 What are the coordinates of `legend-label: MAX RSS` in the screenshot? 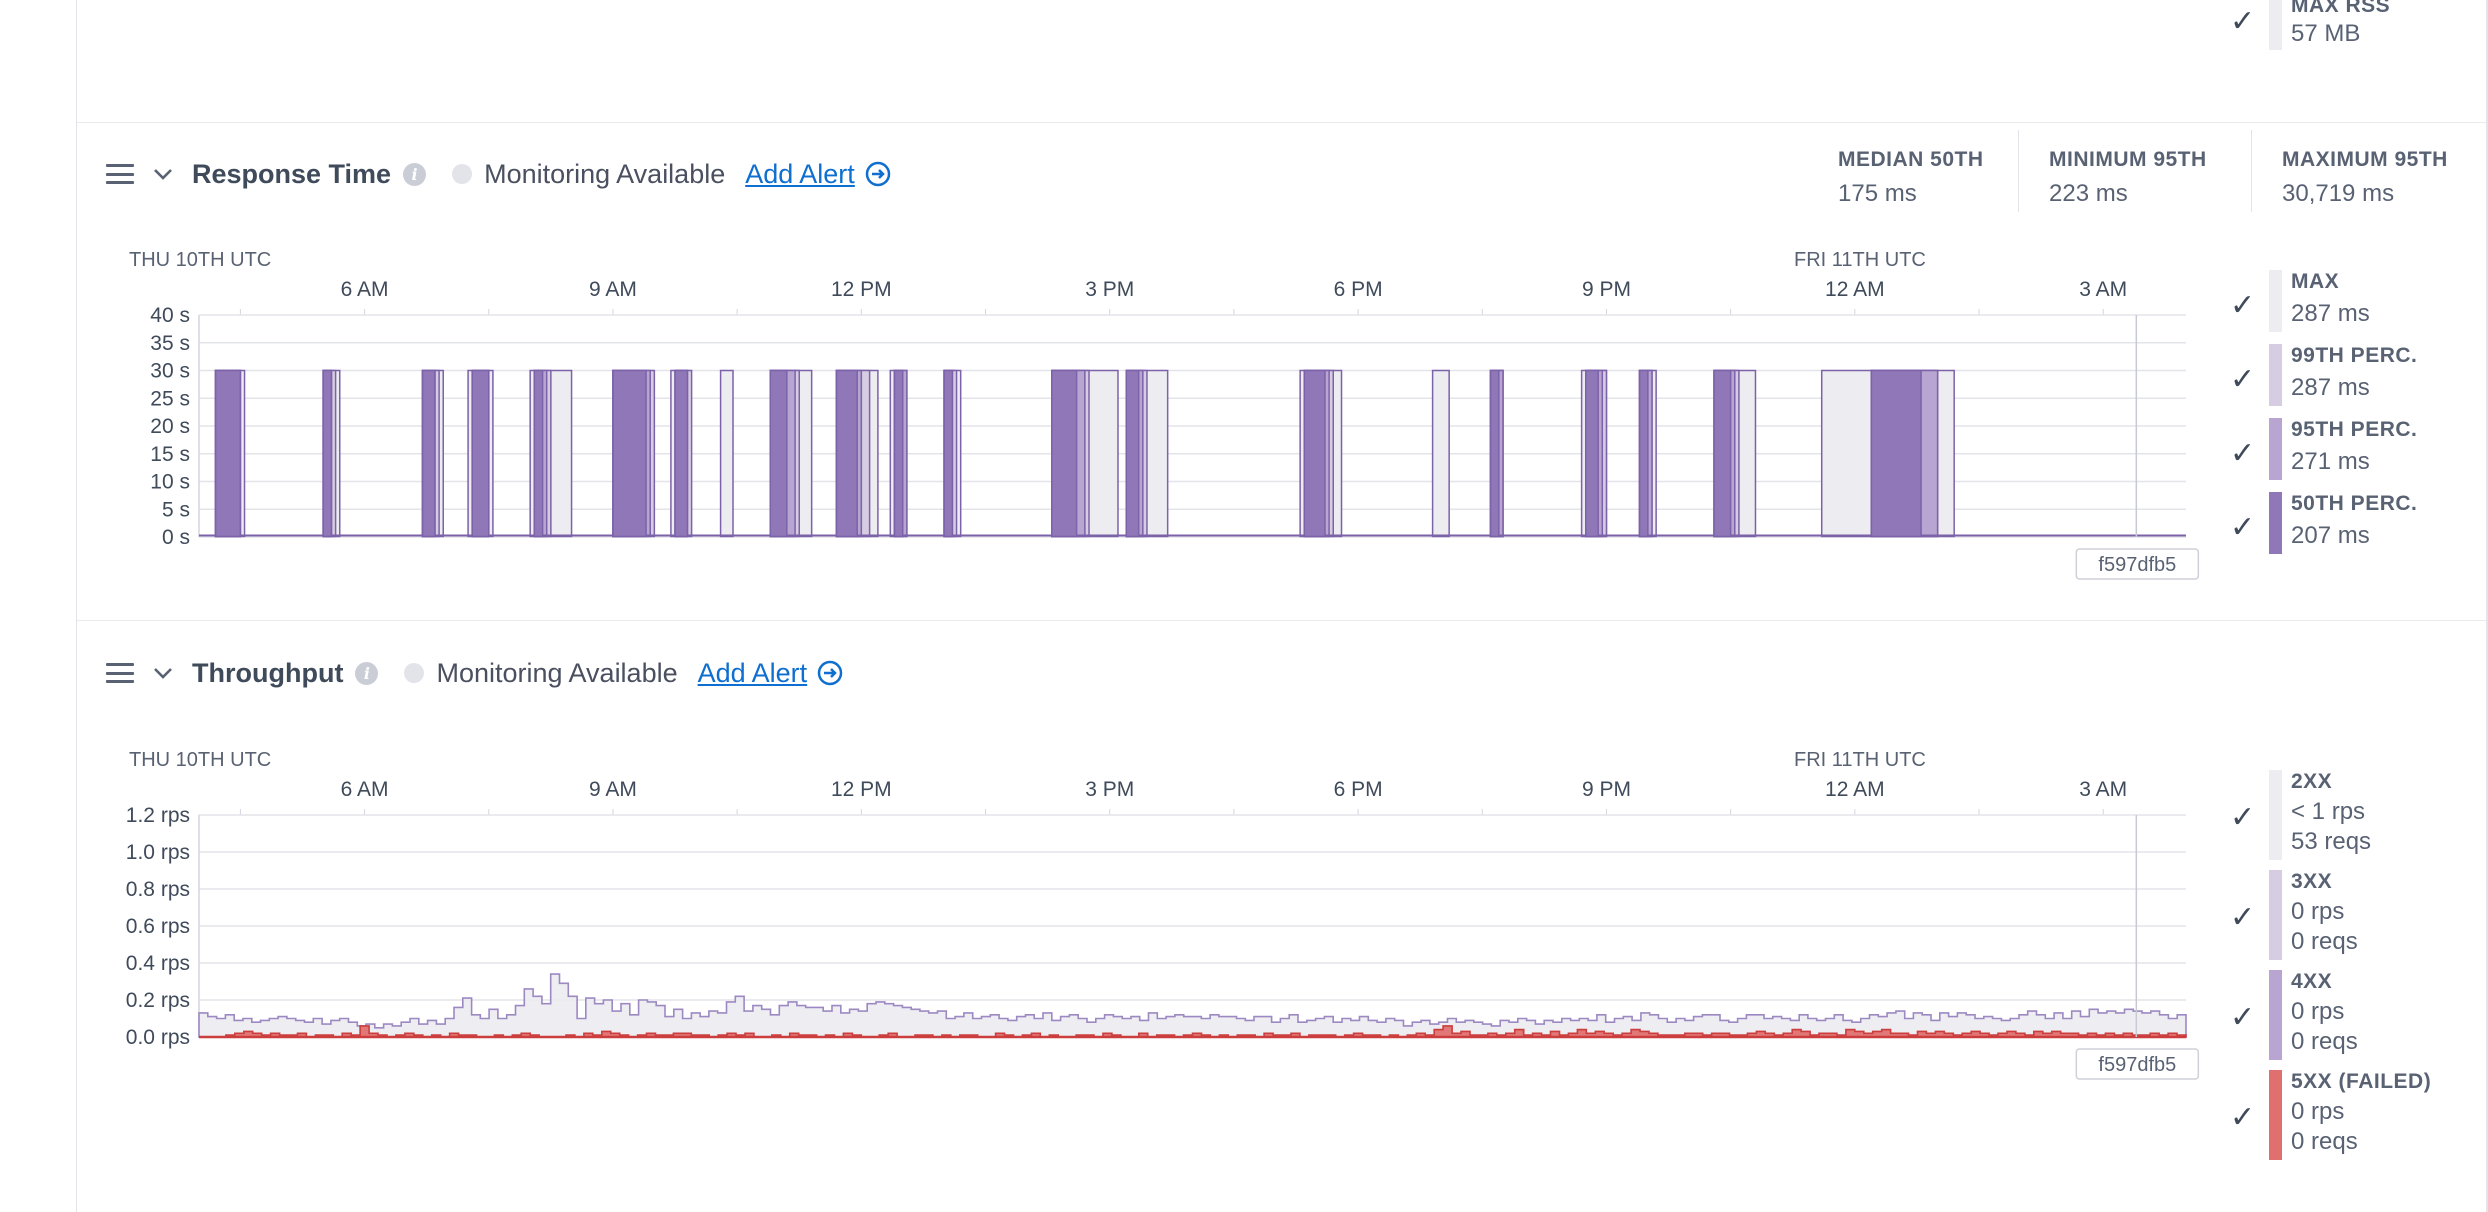 It's located at (2341, 8).